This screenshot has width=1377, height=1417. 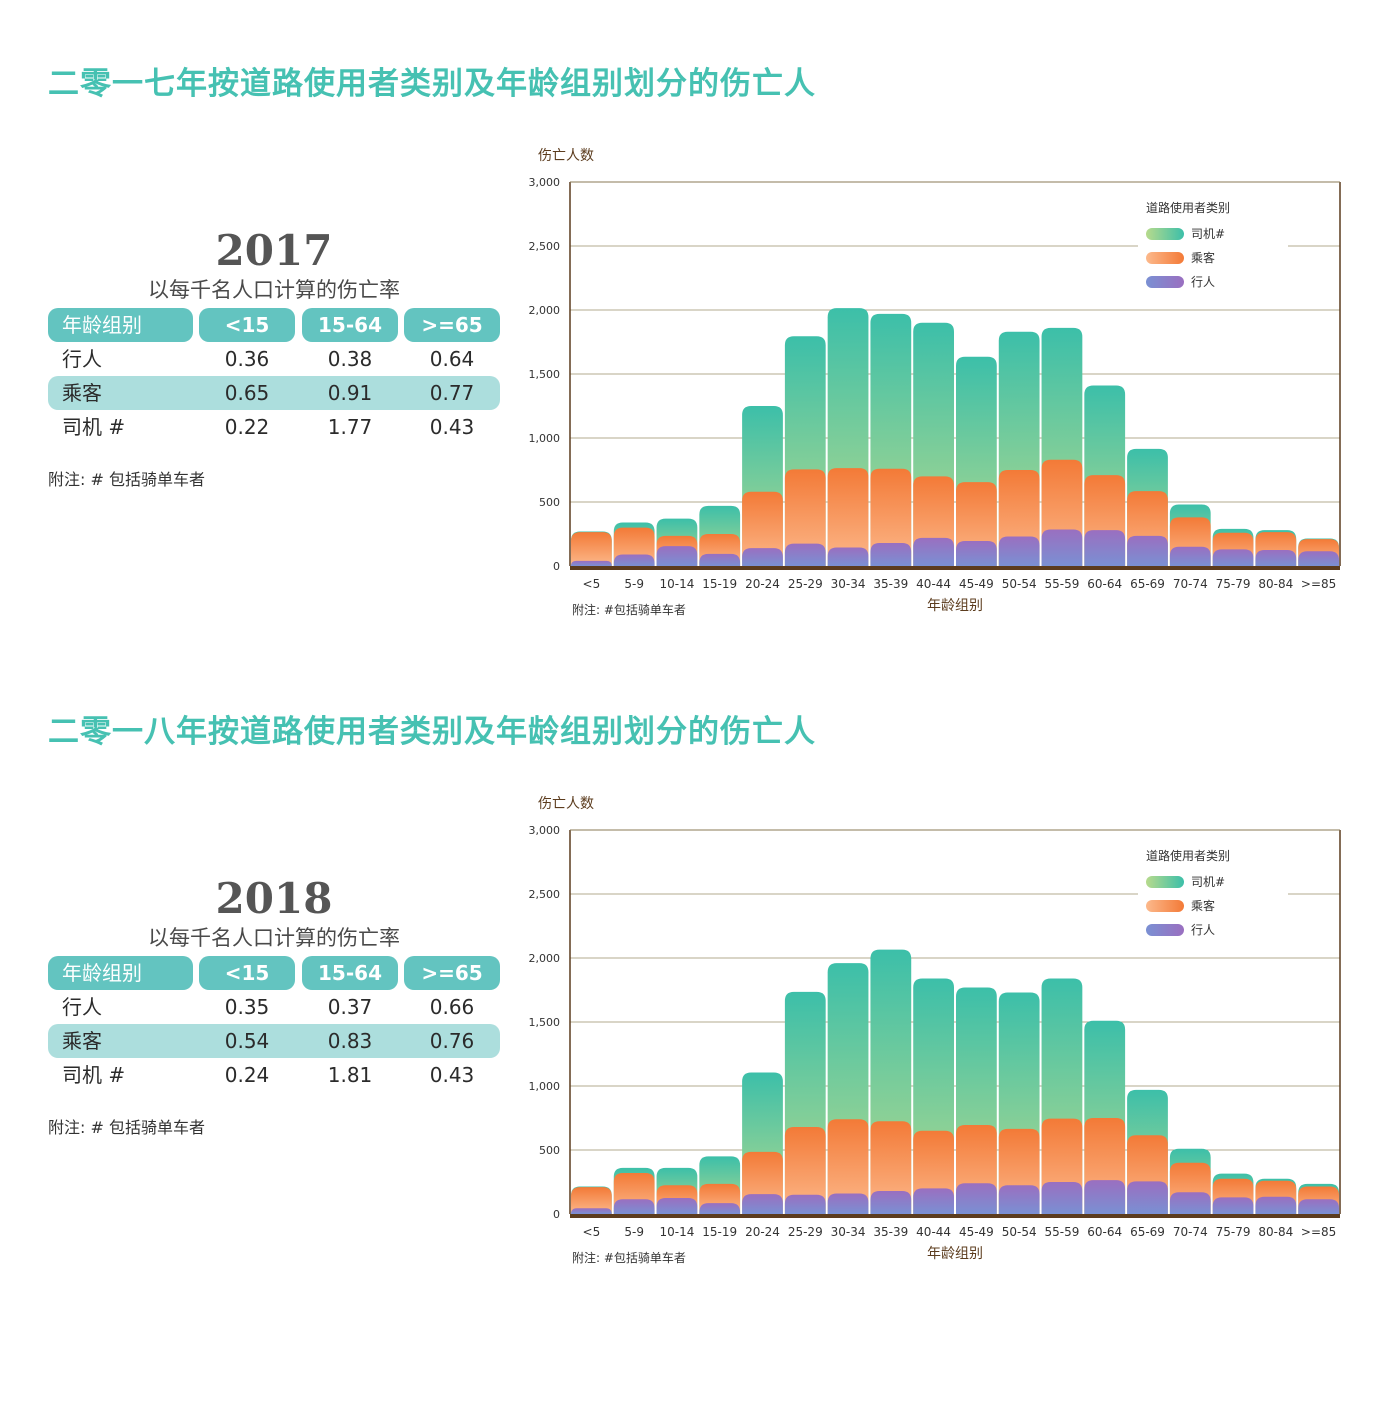 What do you see at coordinates (120, 973) in the screenshot?
I see `header-cell: 年龄组别` at bounding box center [120, 973].